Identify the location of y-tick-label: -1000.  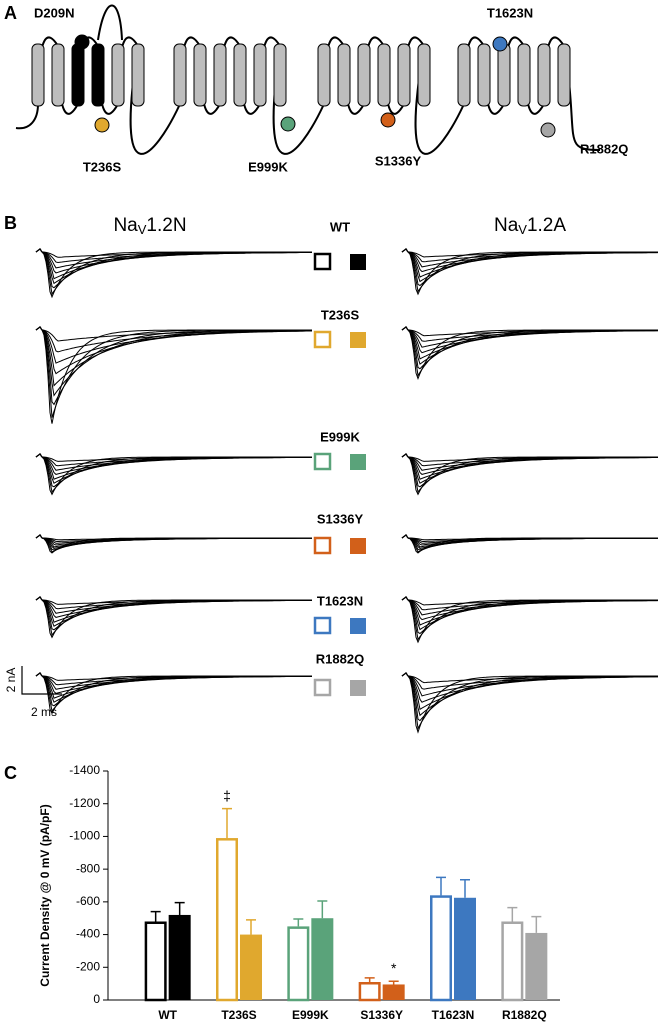
(84, 836).